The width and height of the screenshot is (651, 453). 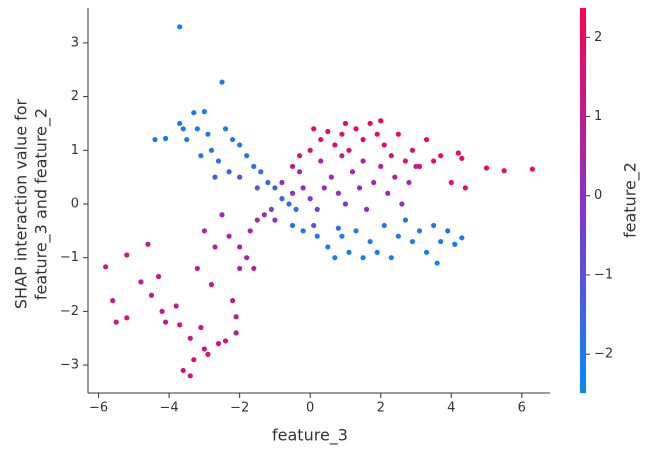 I want to click on x-tick-label: −6, so click(x=98, y=408).